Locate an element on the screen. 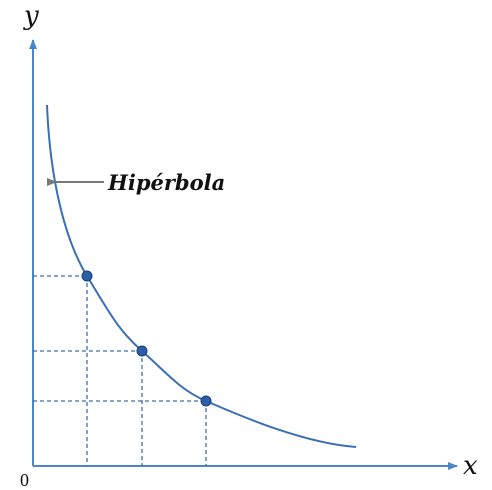 The image size is (492, 490). x-axis-label: x is located at coordinates (470, 466).